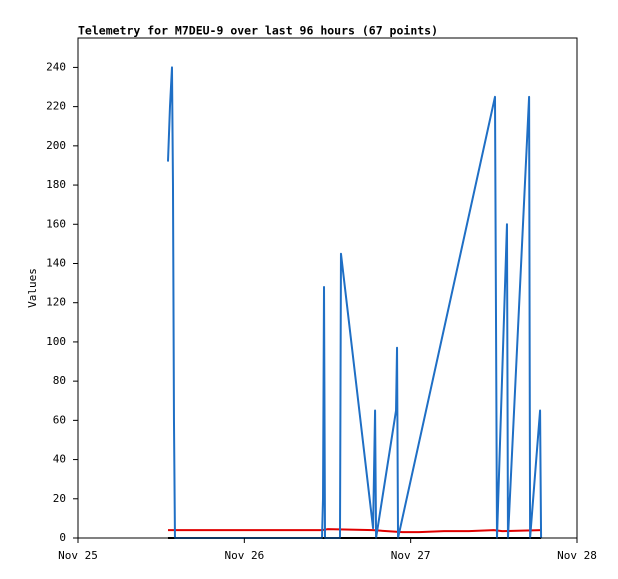 The image size is (618, 579). Describe the element at coordinates (56, 184) in the screenshot. I see `y-tick-label: 180` at that location.